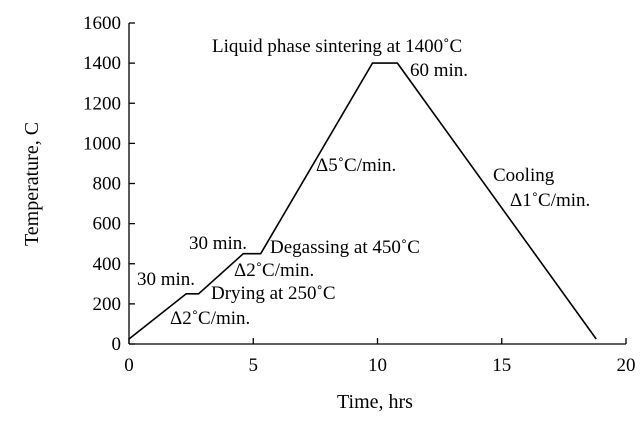 This screenshot has width=640, height=423. Describe the element at coordinates (273, 293) in the screenshot. I see `annotation-drying: Drying at 250˚C` at that location.